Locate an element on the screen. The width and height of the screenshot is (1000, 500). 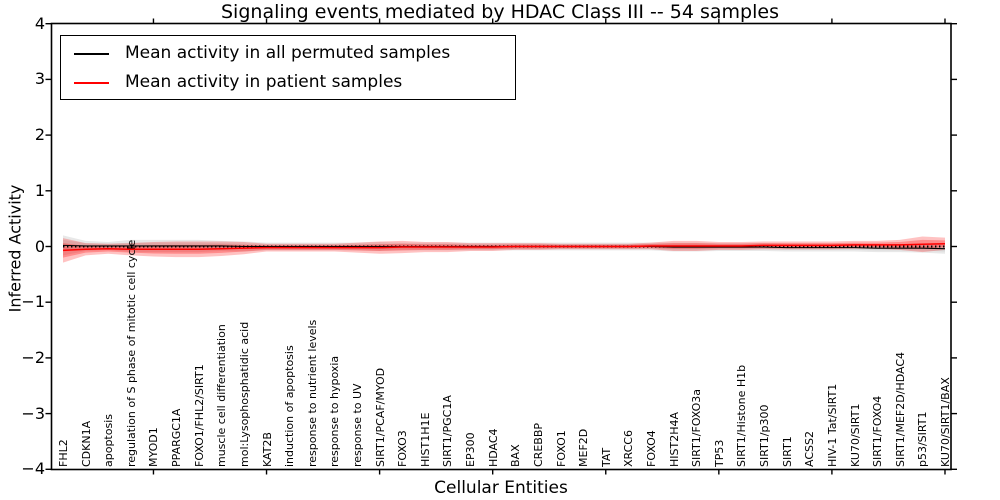
x-tick-label: SIRT1/PCAF/MYOD is located at coordinates (380, 417).